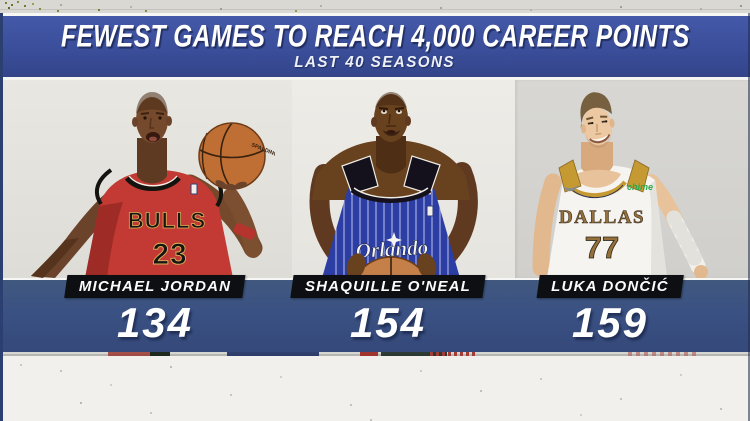 The image size is (750, 421). Describe the element at coordinates (391, 100) in the screenshot. I see `shaq-hairline` at that location.